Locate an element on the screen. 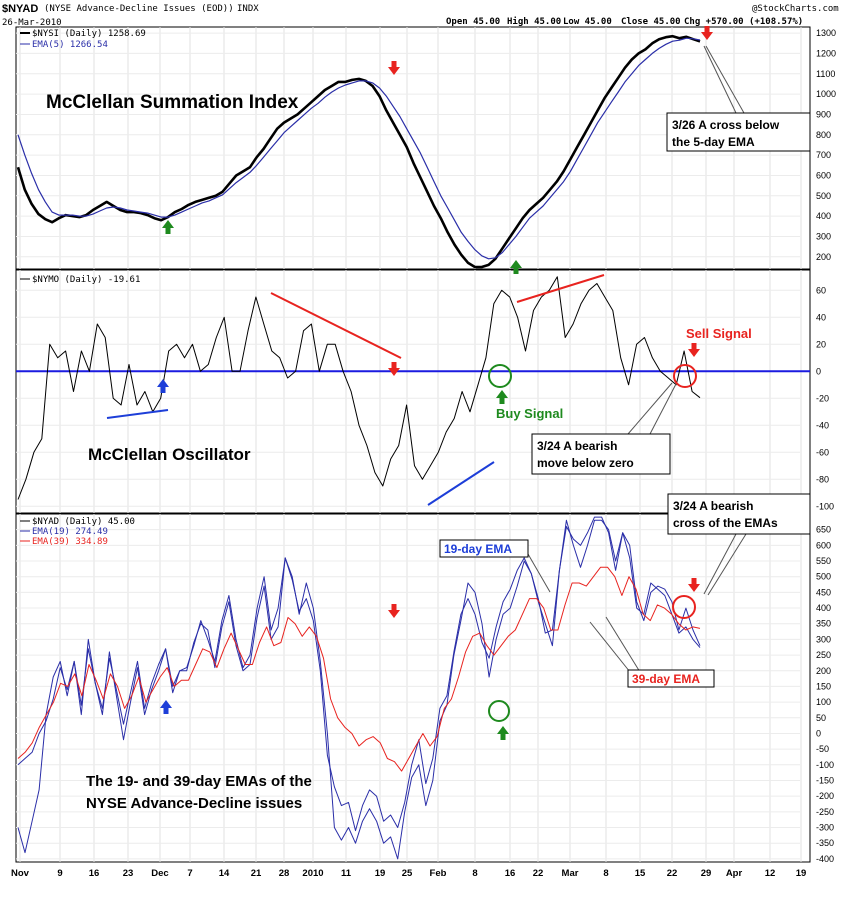 This screenshot has width=850, height=897. sell-signal-circle is located at coordinates (685, 376).